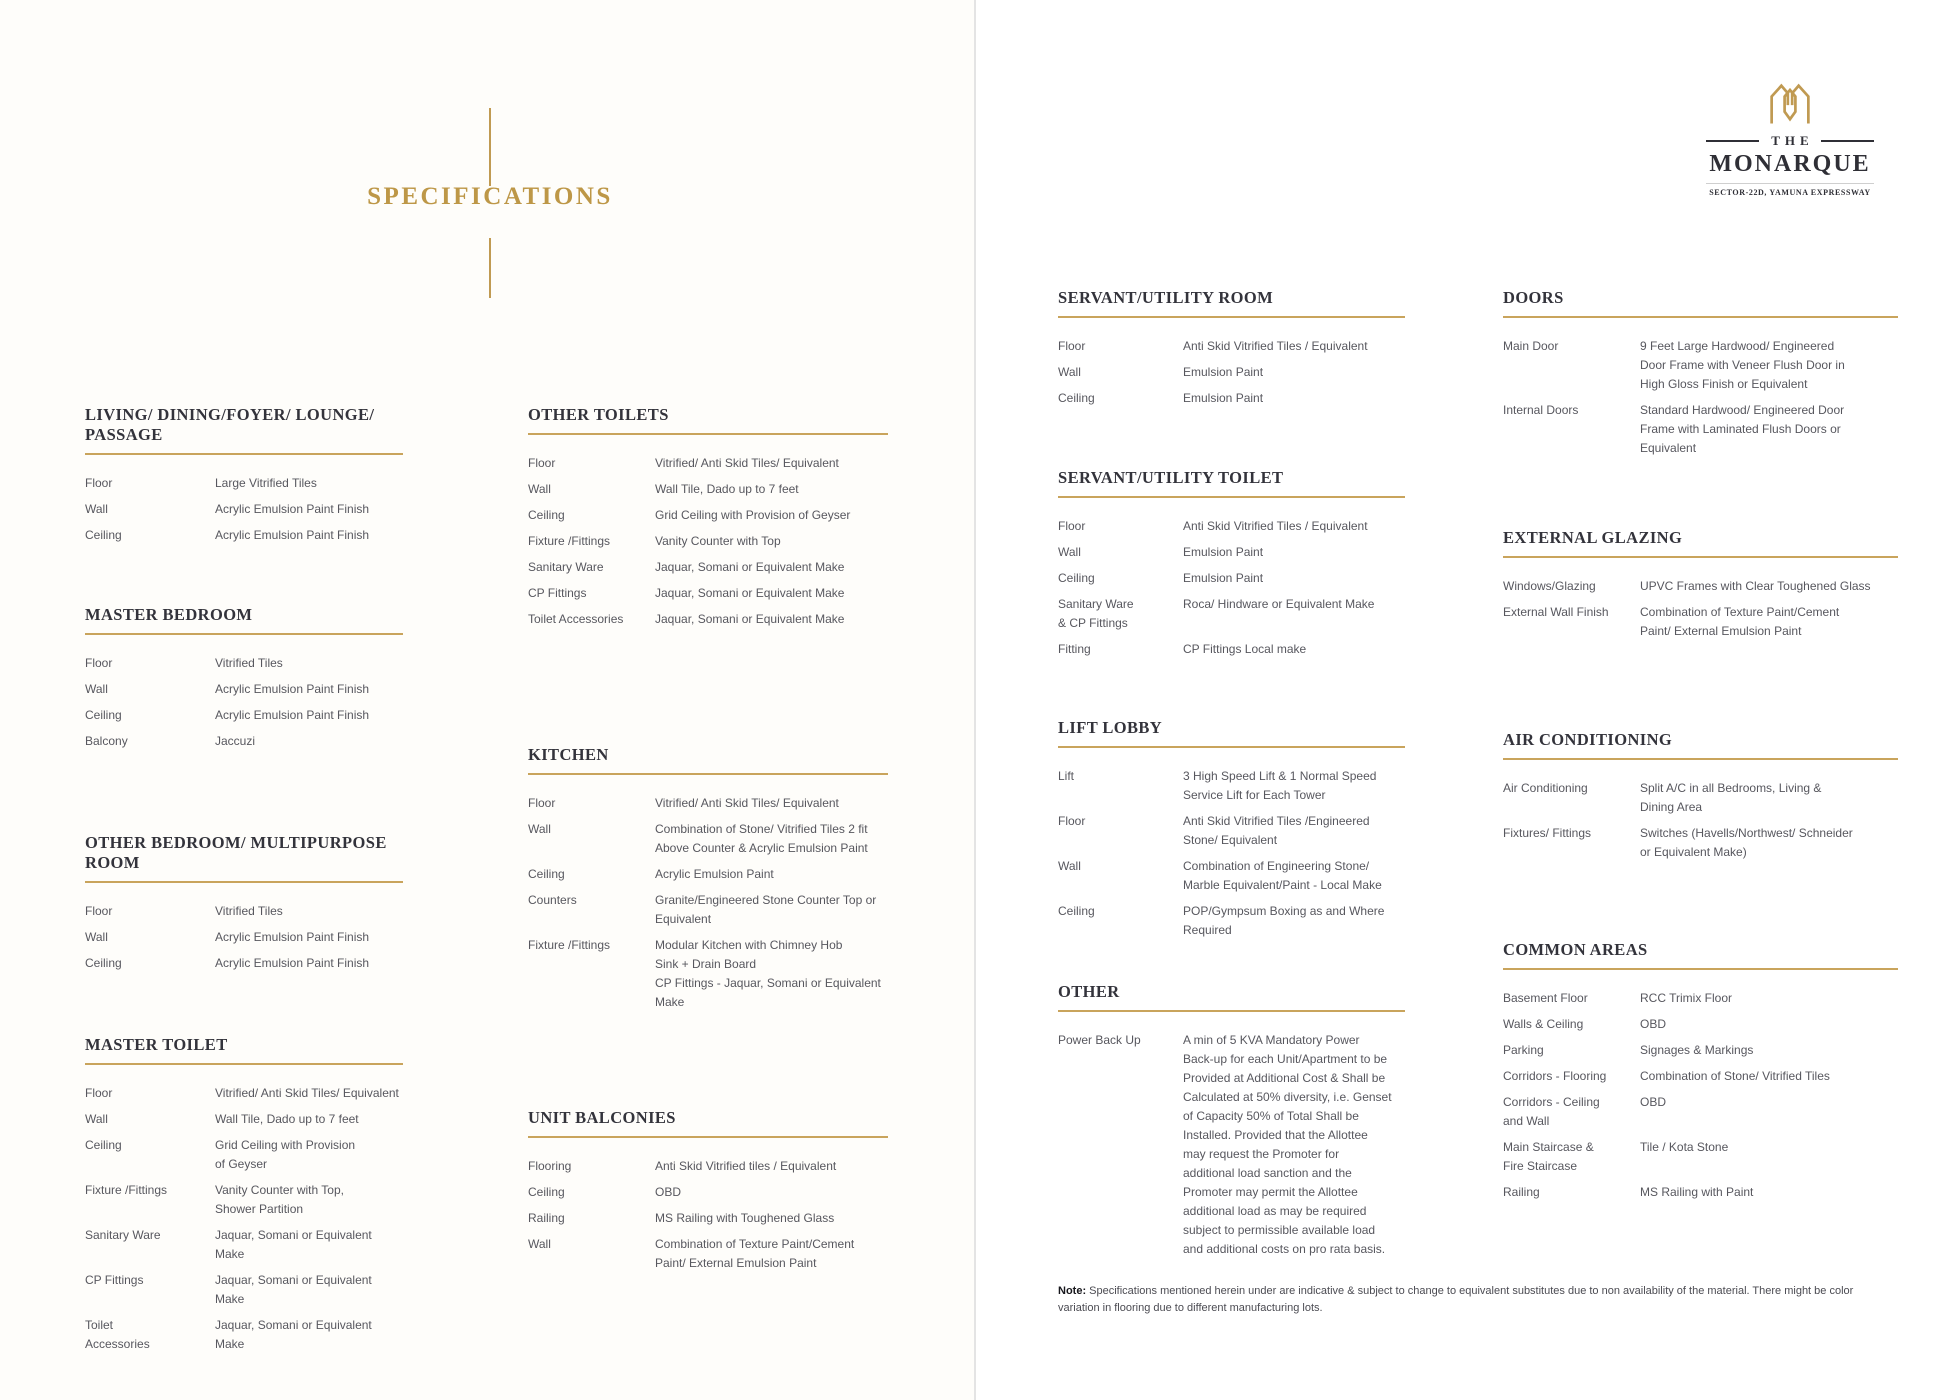 Image resolution: width=1953 pixels, height=1400 pixels. What do you see at coordinates (1555, 1076) in the screenshot?
I see `spec-label: Corridors - Flooring` at bounding box center [1555, 1076].